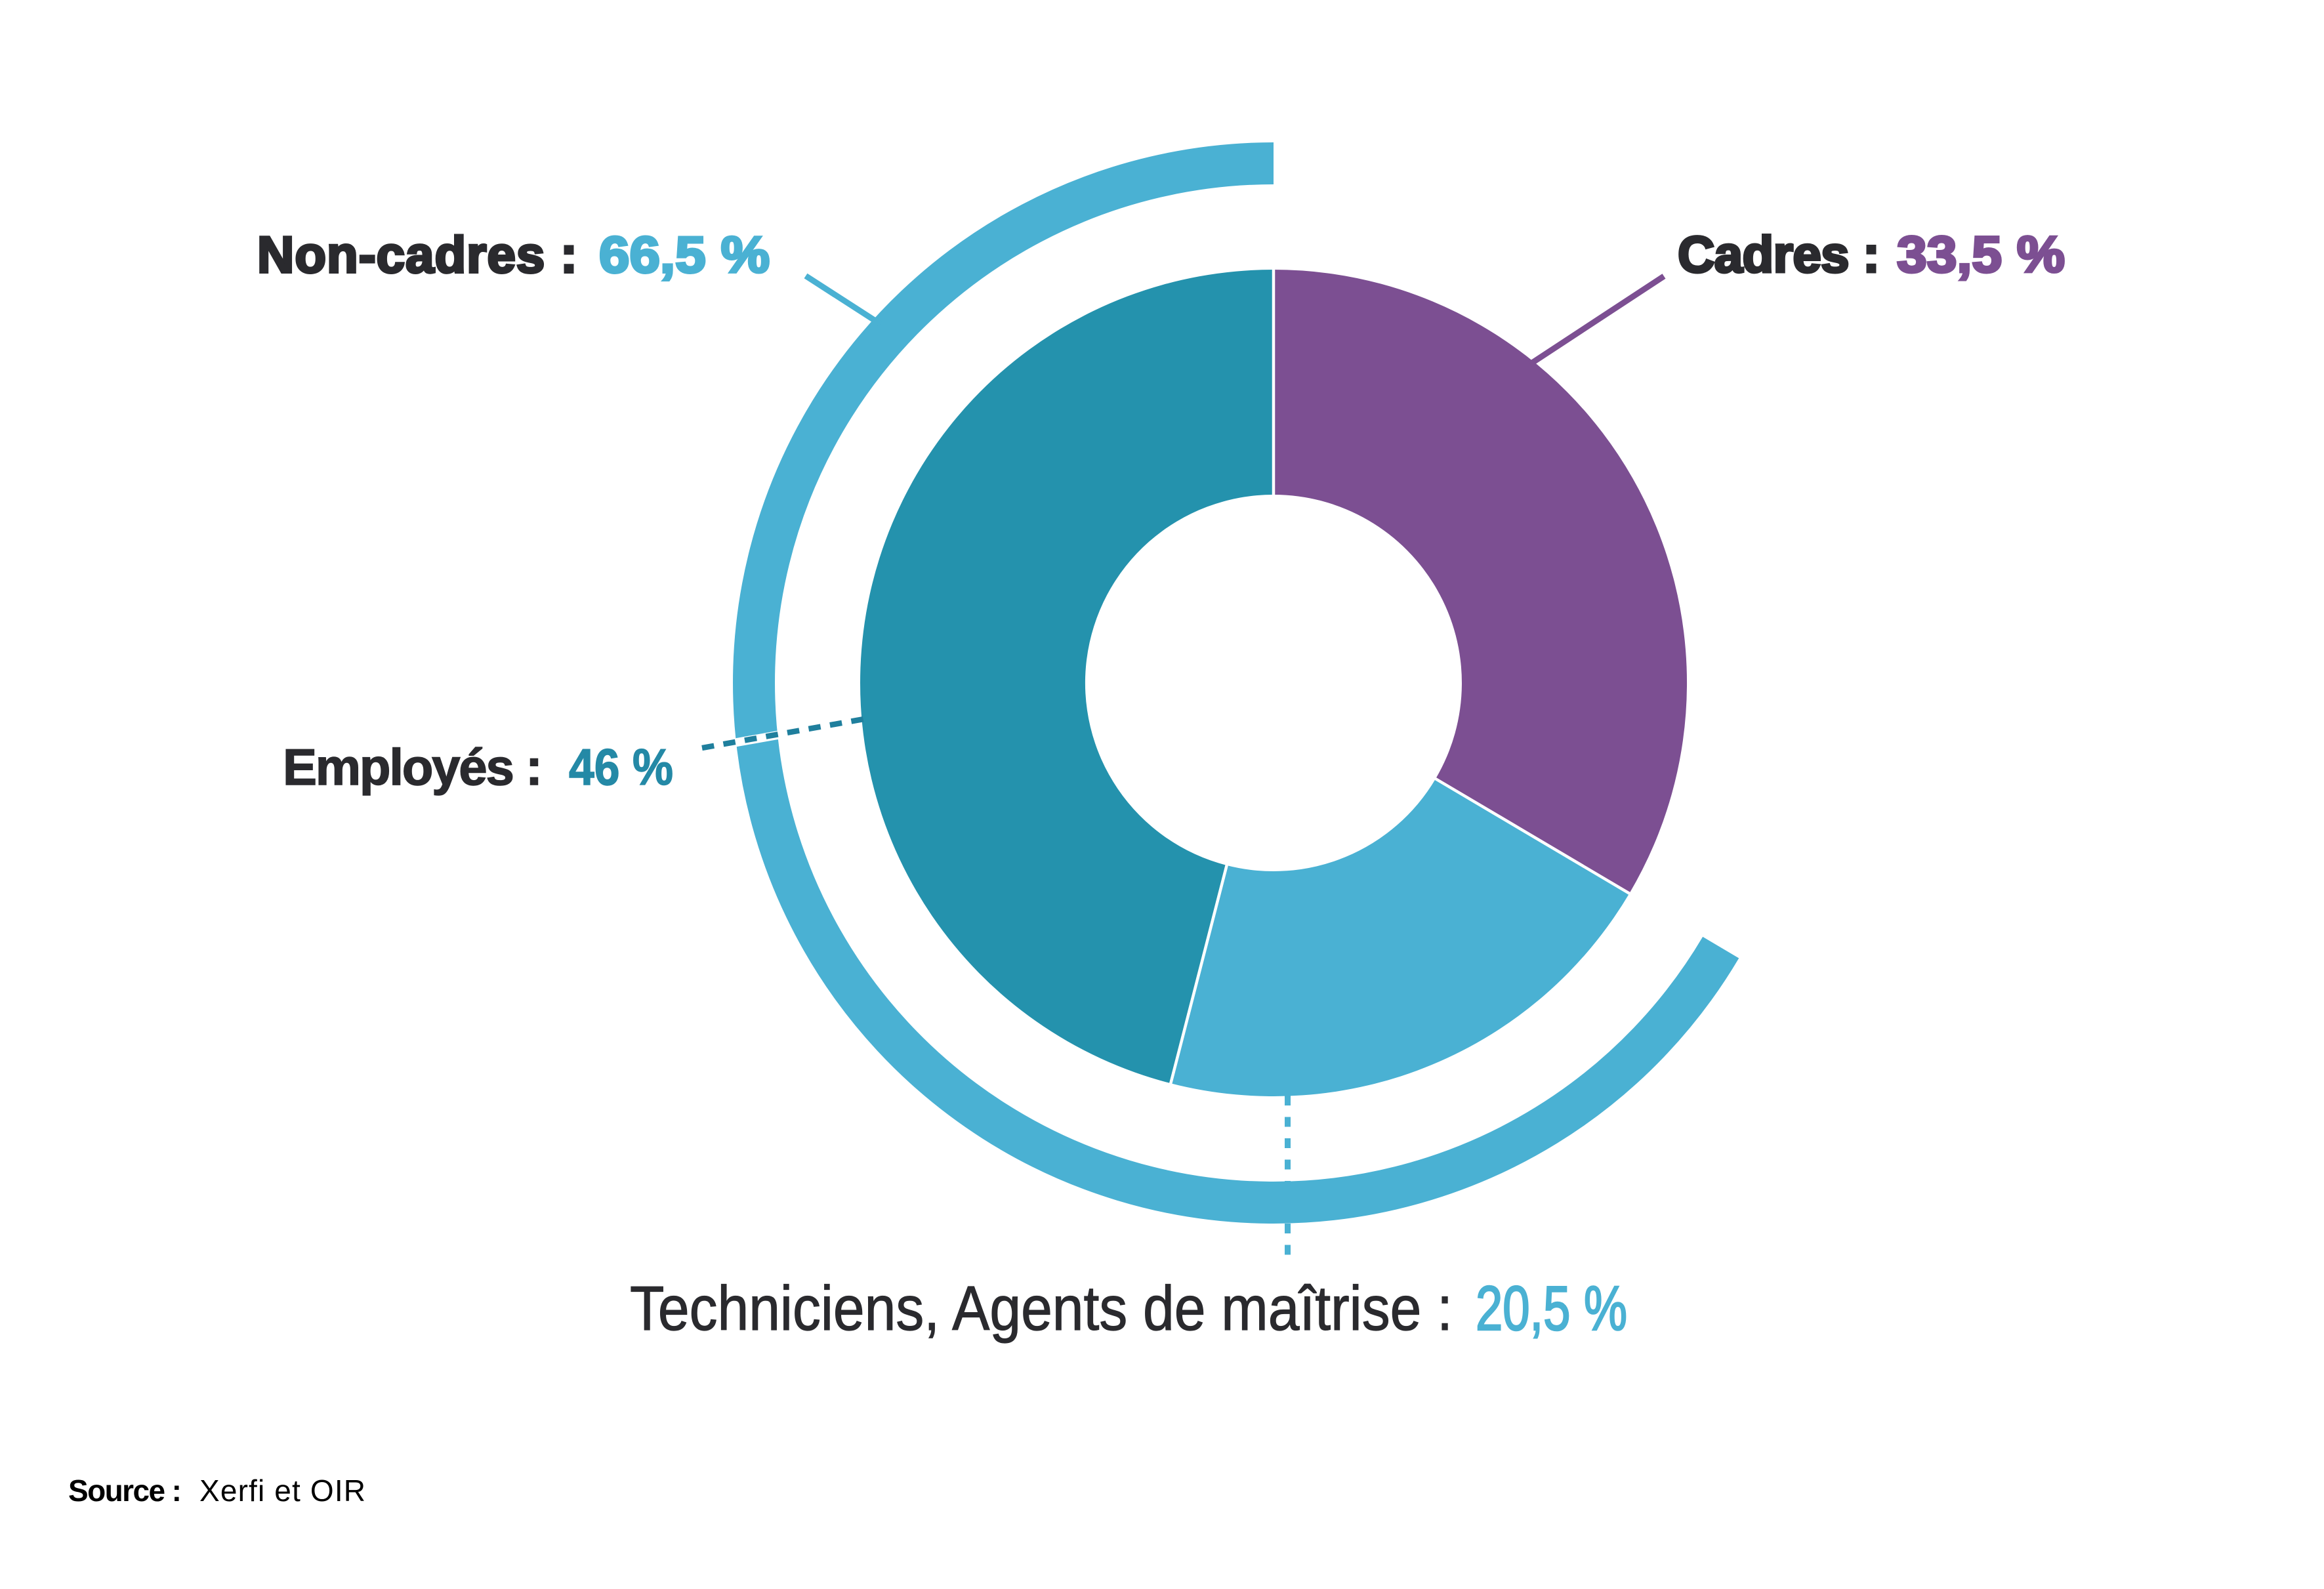  I want to click on svg-text: Non-cadres :, so click(417, 254).